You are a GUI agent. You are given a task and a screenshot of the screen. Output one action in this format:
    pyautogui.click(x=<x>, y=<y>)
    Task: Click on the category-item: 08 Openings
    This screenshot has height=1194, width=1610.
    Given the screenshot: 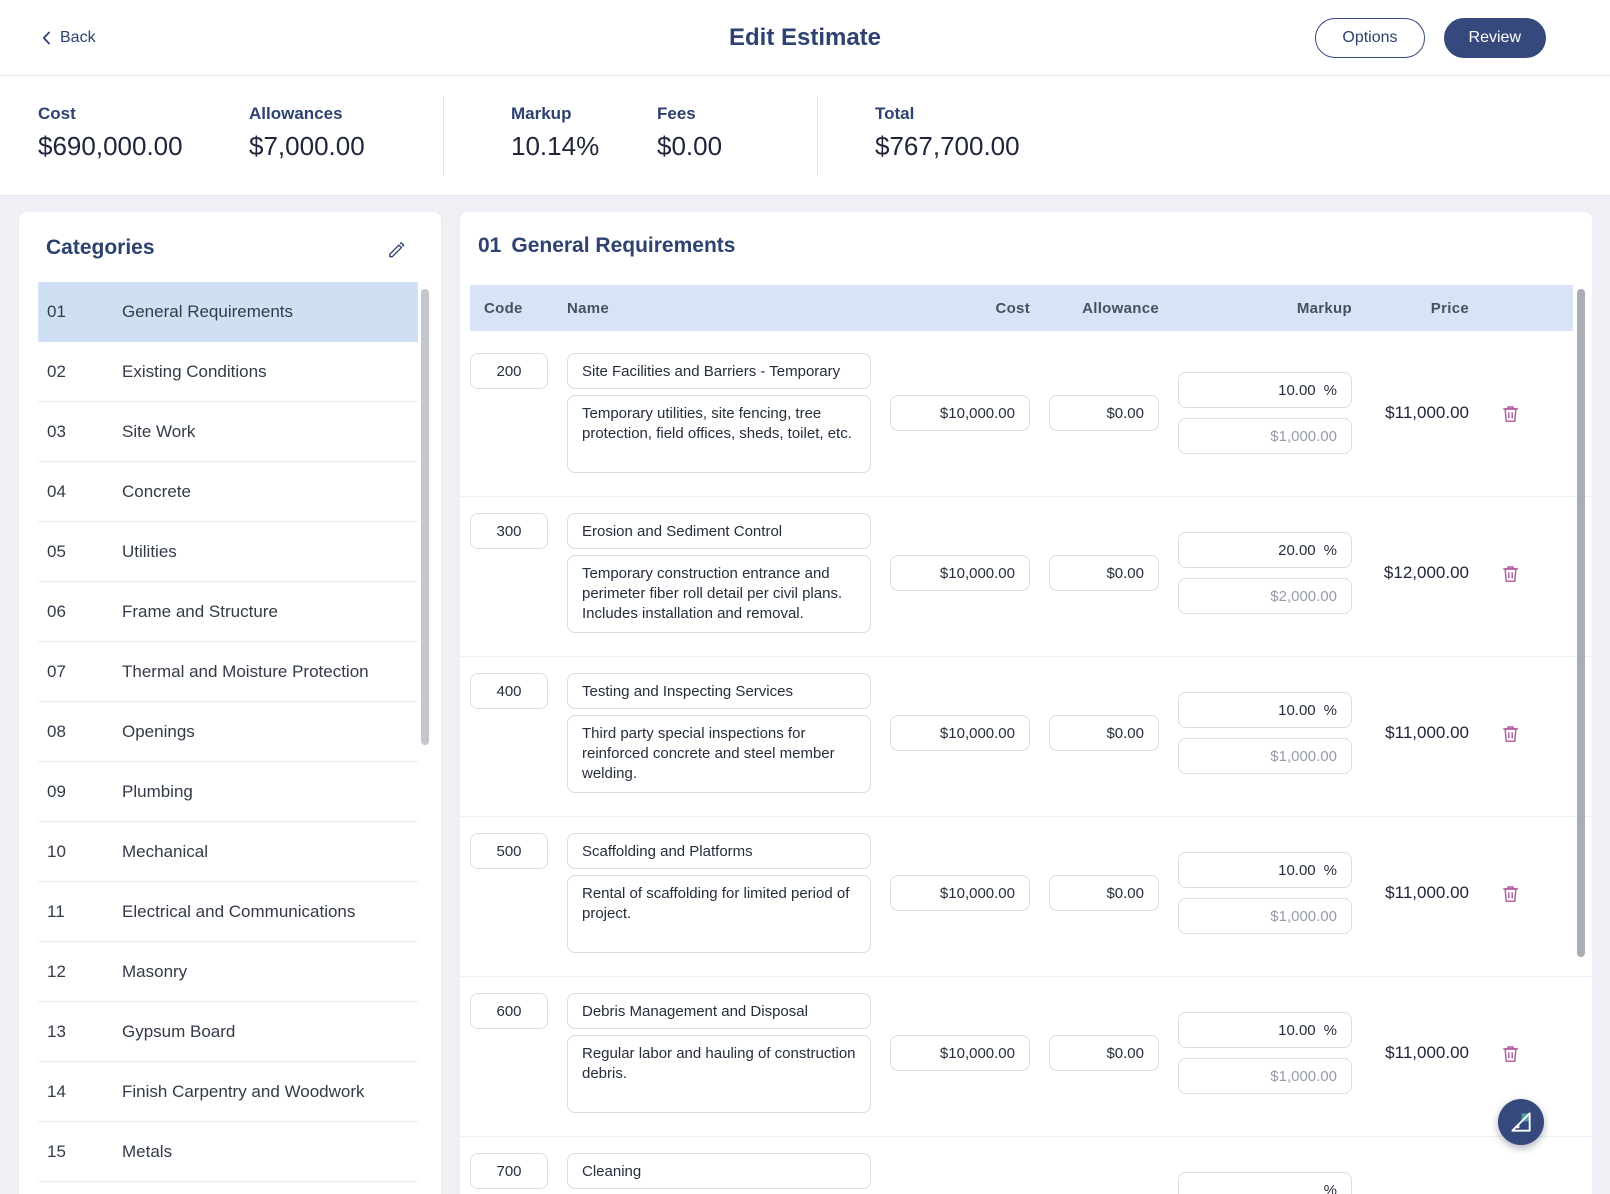 What is the action you would take?
    pyautogui.click(x=228, y=732)
    